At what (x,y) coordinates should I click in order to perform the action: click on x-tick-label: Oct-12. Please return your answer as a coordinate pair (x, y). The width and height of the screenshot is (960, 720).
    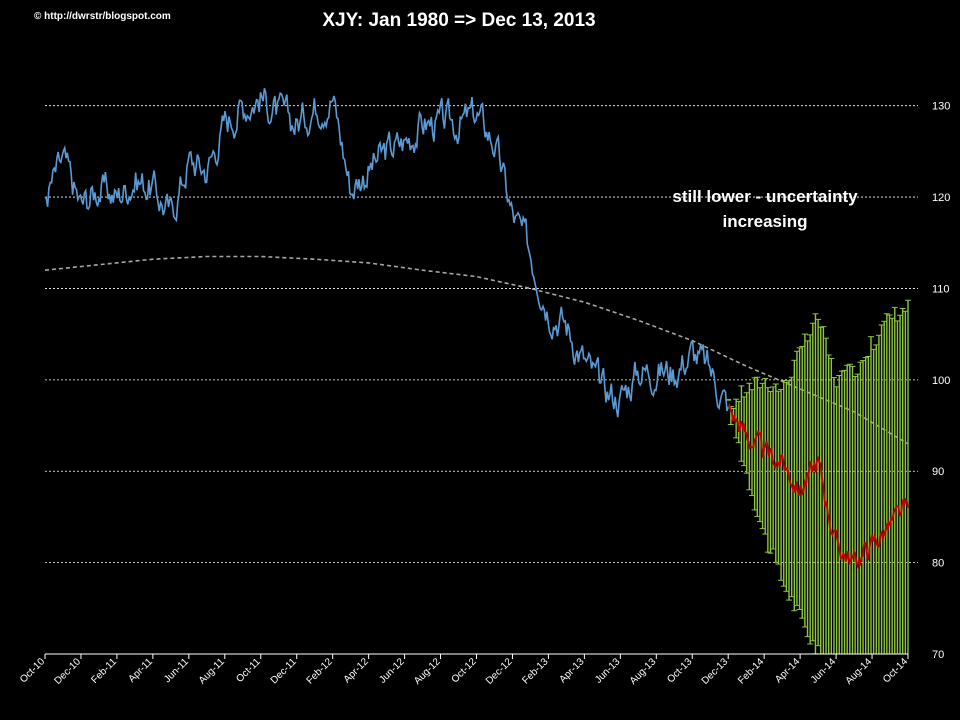
    Looking at the image, I should click on (464, 670).